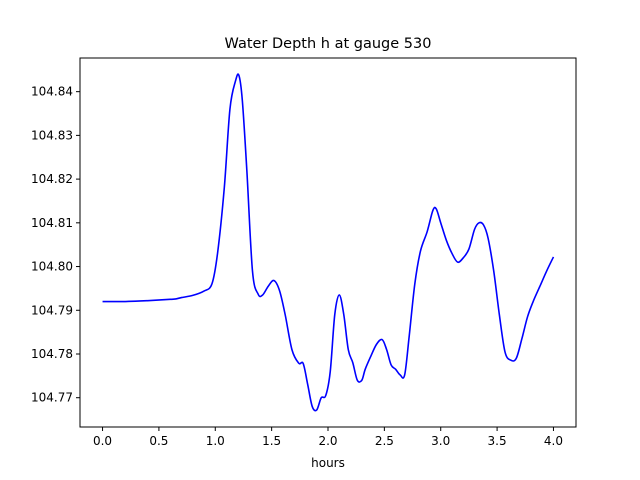  What do you see at coordinates (384, 441) in the screenshot?
I see `x-tick-label: 2.5` at bounding box center [384, 441].